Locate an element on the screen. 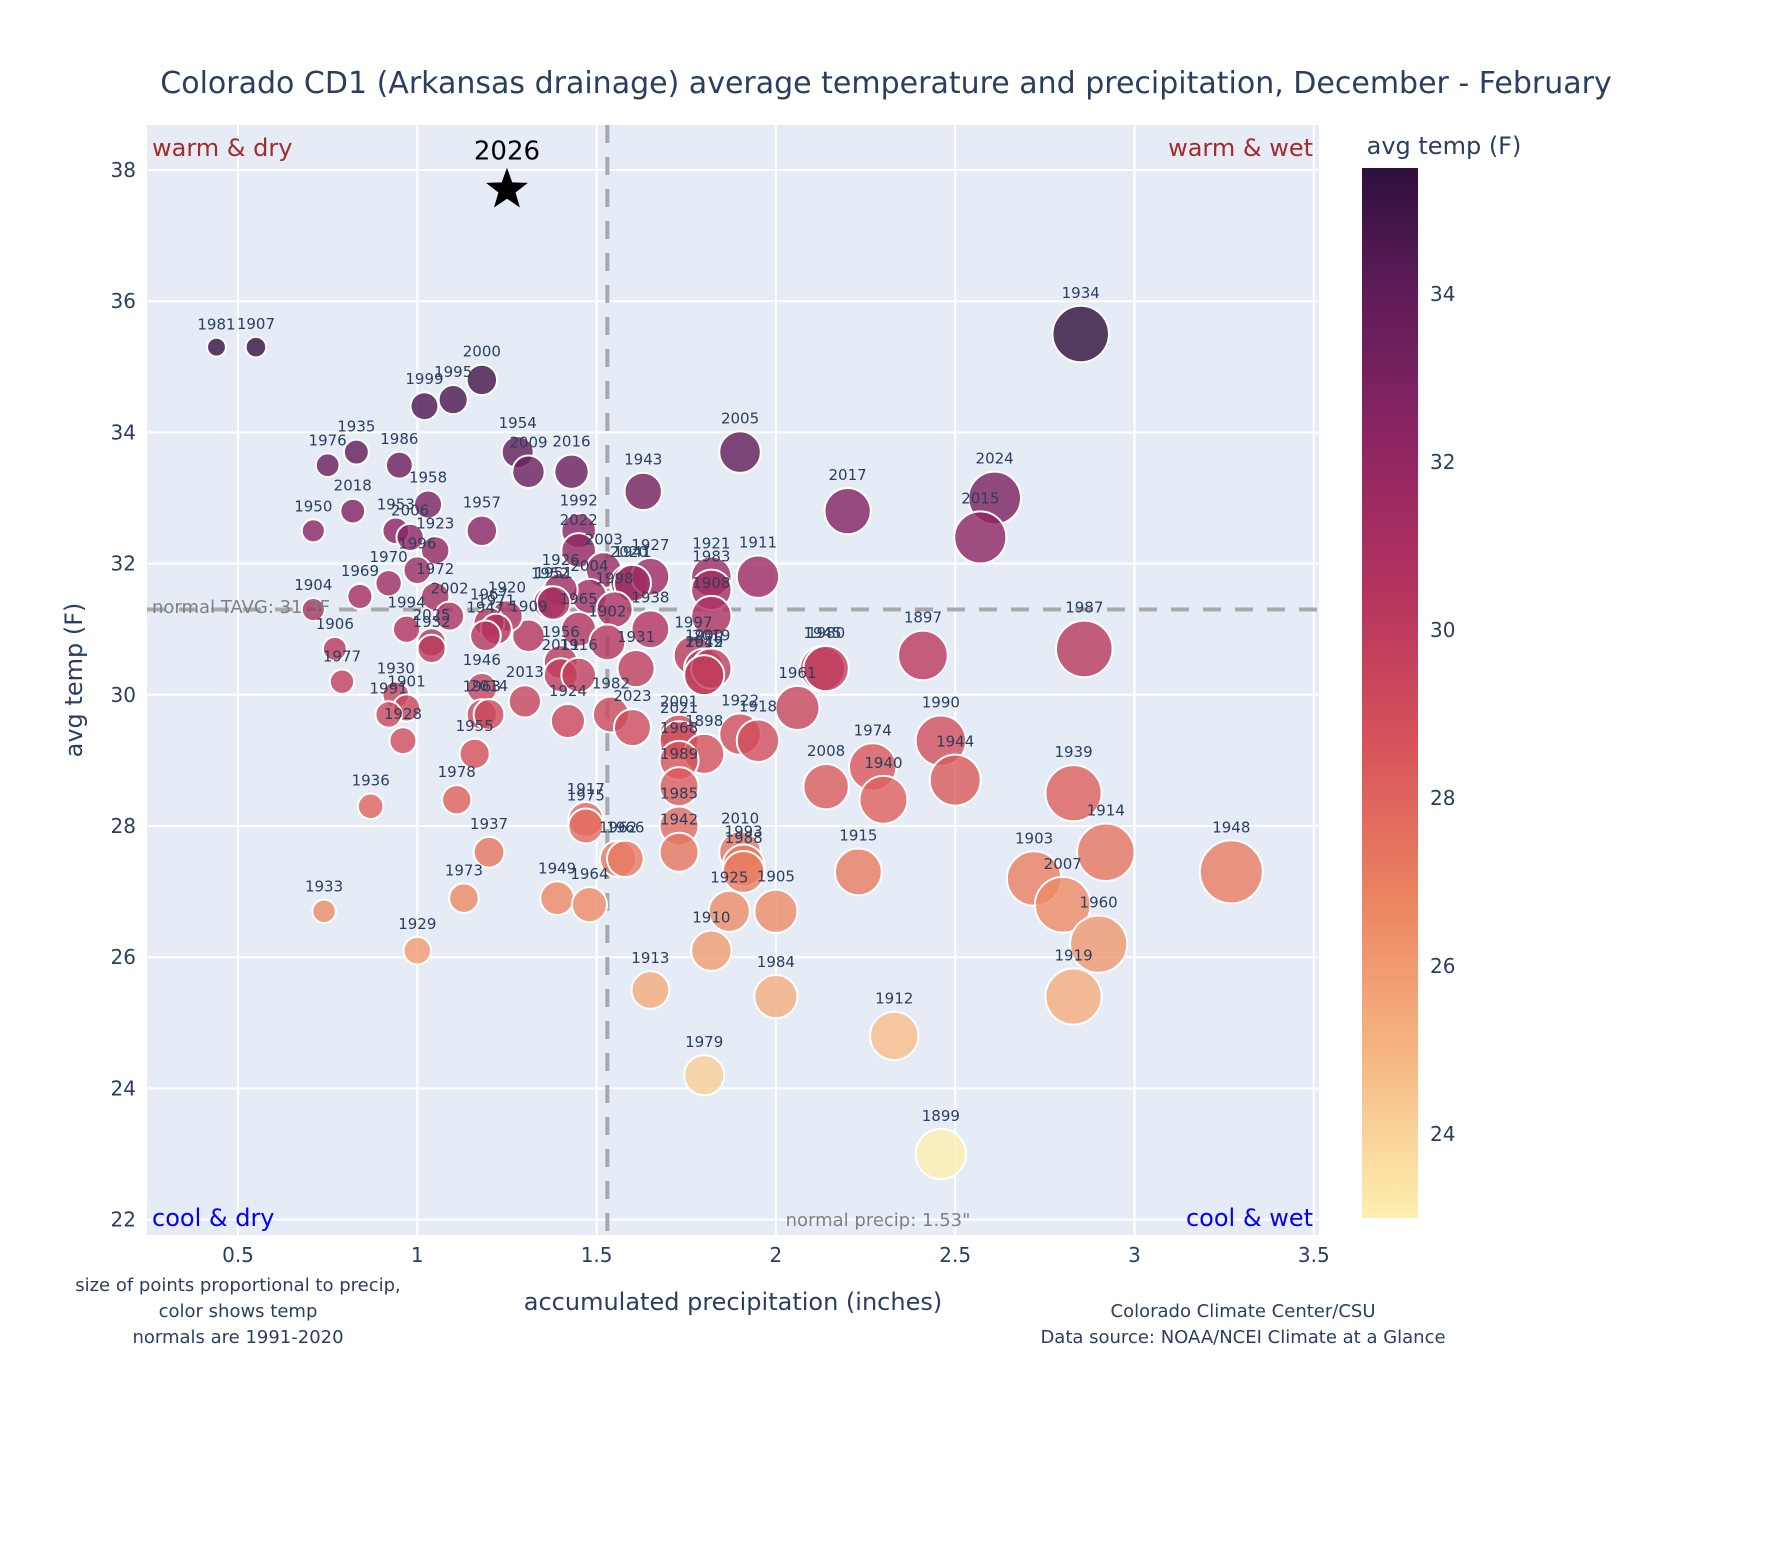 The width and height of the screenshot is (1772, 1564). point-label: 1972 is located at coordinates (435, 569).